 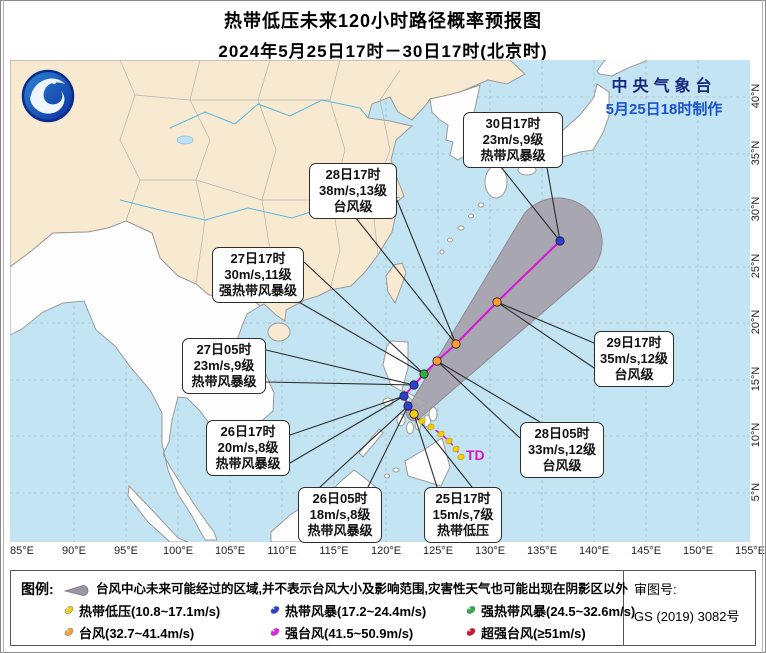 I want to click on legend-item-label: 强台风(41.5~50.9m/s), so click(x=349, y=633).